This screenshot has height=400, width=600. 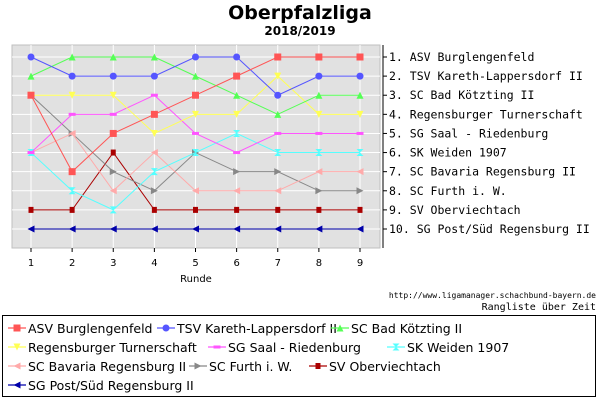 I want to click on legend-label: SG Post/Süd Regensburg II, so click(x=111, y=385).